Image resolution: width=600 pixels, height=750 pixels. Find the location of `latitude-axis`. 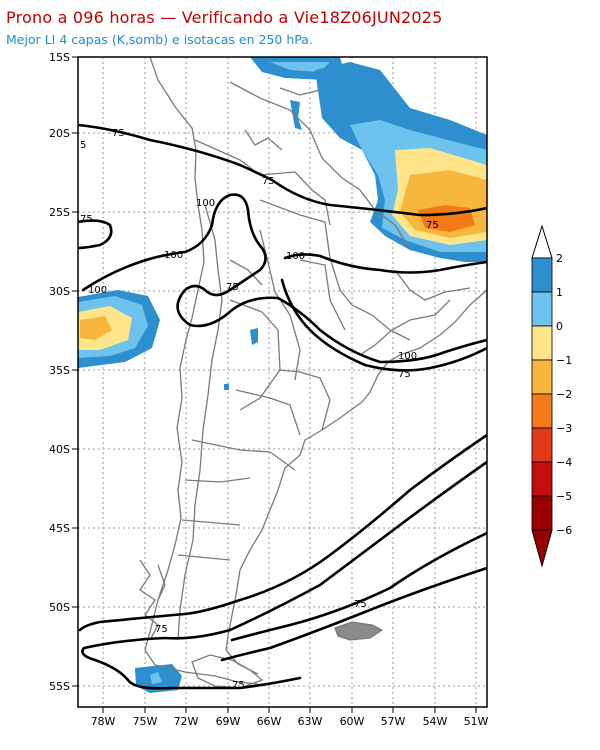

latitude-axis is located at coordinates (75, 371).